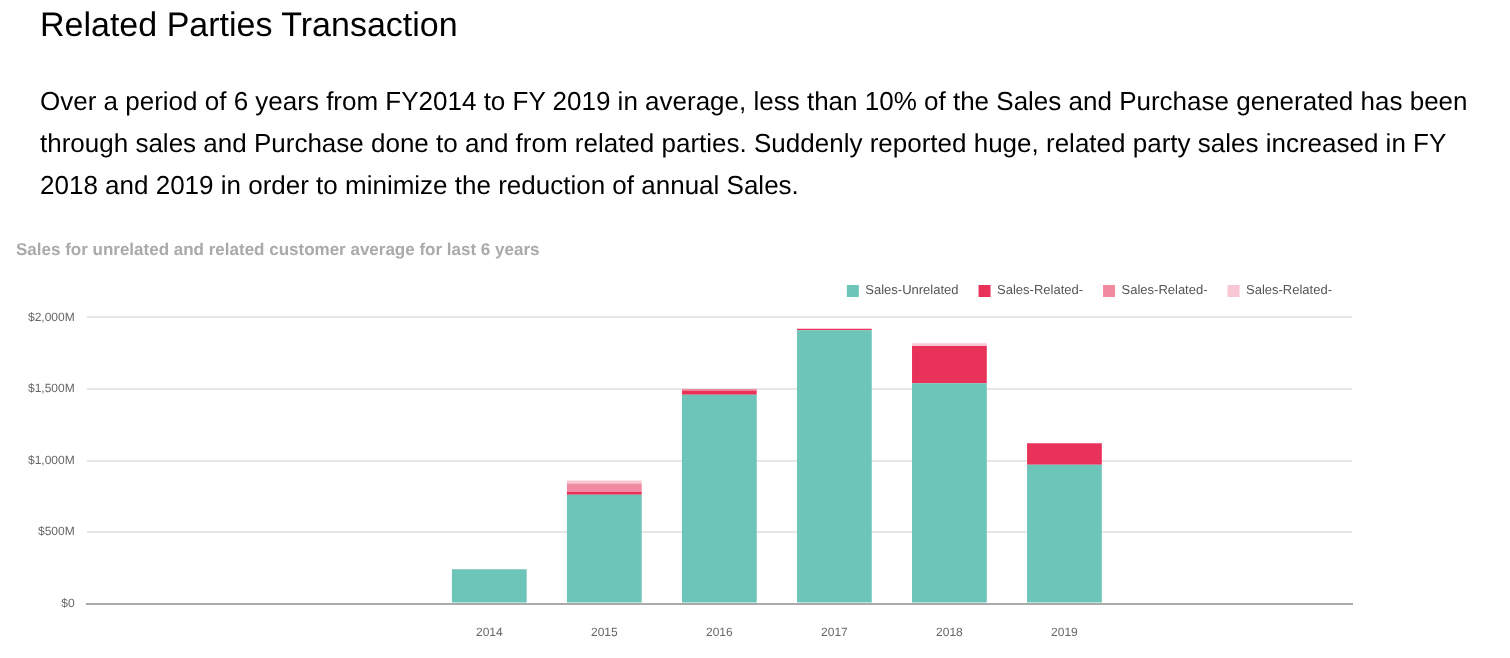 The width and height of the screenshot is (1510, 658). I want to click on chart-title: Related Parties Transaction, so click(249, 26).